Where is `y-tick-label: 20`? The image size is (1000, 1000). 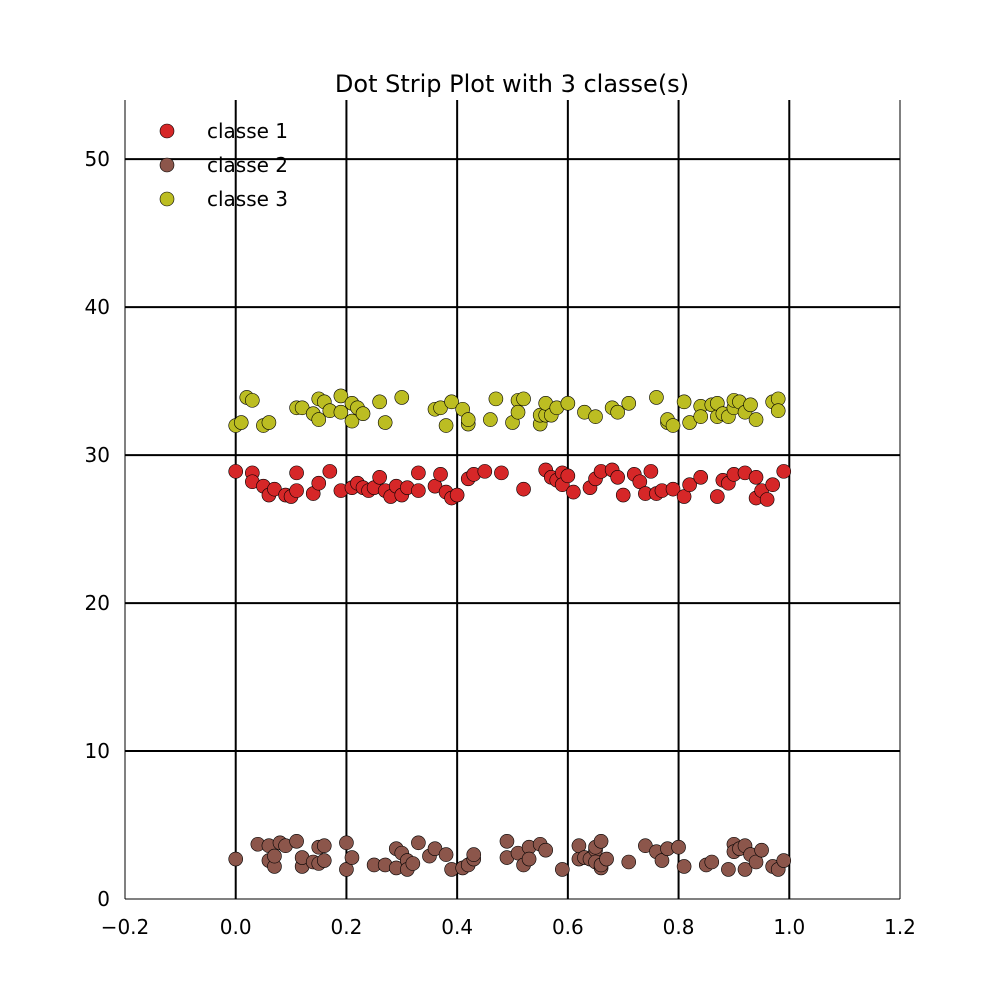 y-tick-label: 20 is located at coordinates (97, 603).